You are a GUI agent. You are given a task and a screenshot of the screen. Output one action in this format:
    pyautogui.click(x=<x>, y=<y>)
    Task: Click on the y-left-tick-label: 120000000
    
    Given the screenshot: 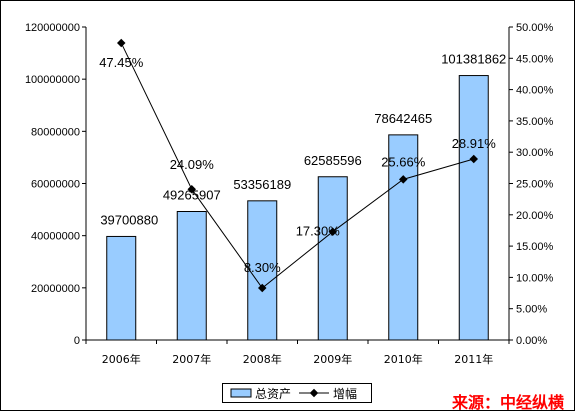 What is the action you would take?
    pyautogui.click(x=52, y=28)
    